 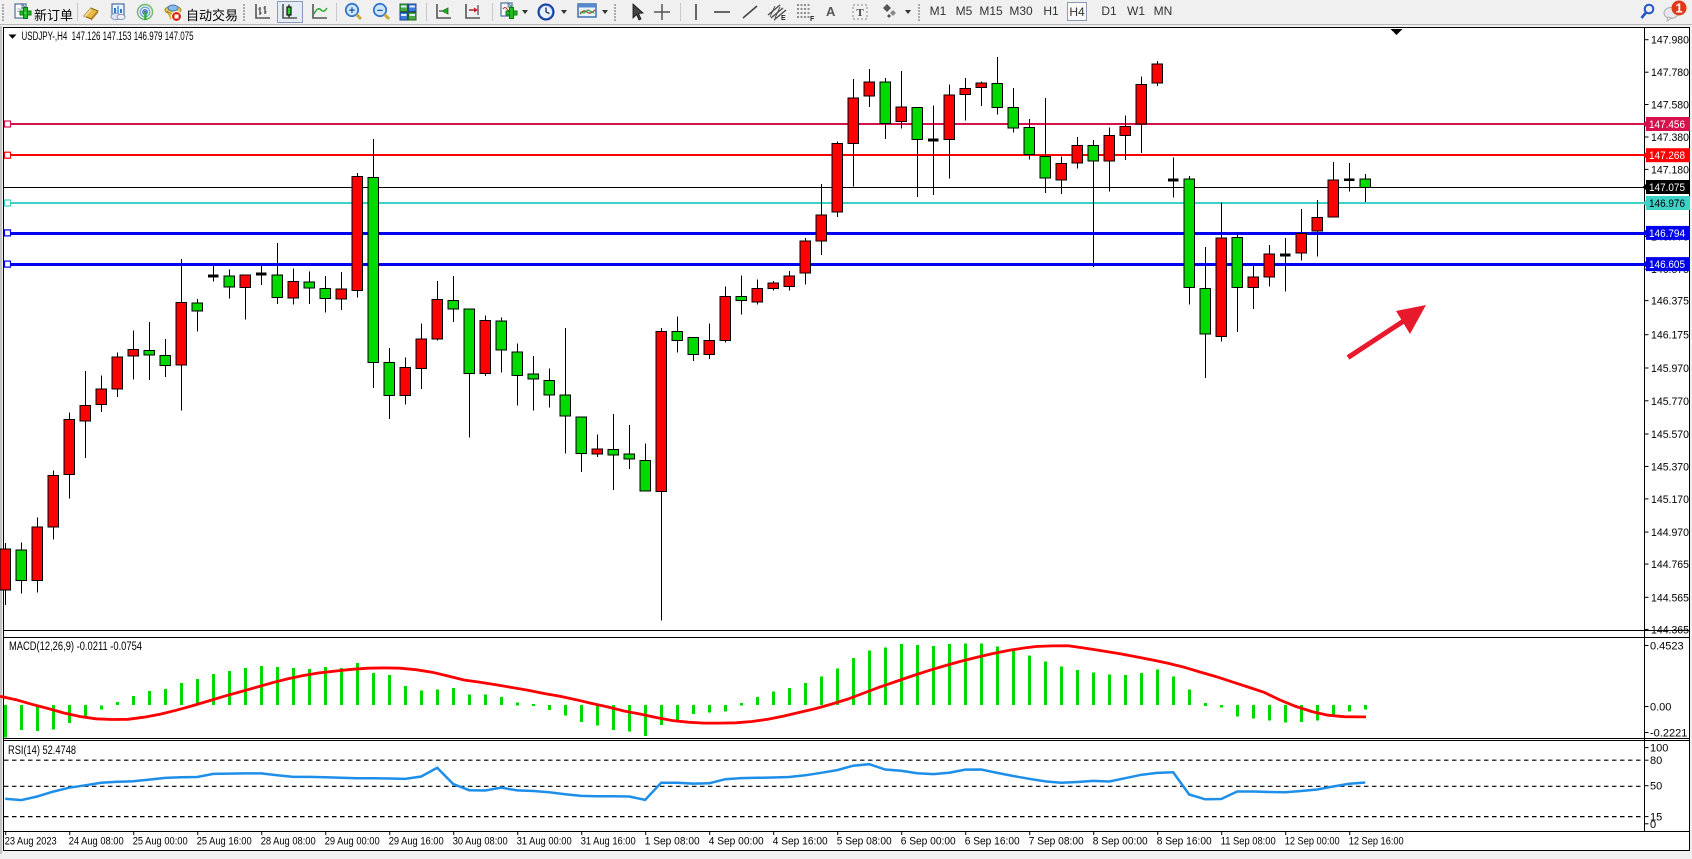 What do you see at coordinates (75, 647) in the screenshot?
I see `svg-text: MACD(12,26,9) -0.0211 -0.0754` at bounding box center [75, 647].